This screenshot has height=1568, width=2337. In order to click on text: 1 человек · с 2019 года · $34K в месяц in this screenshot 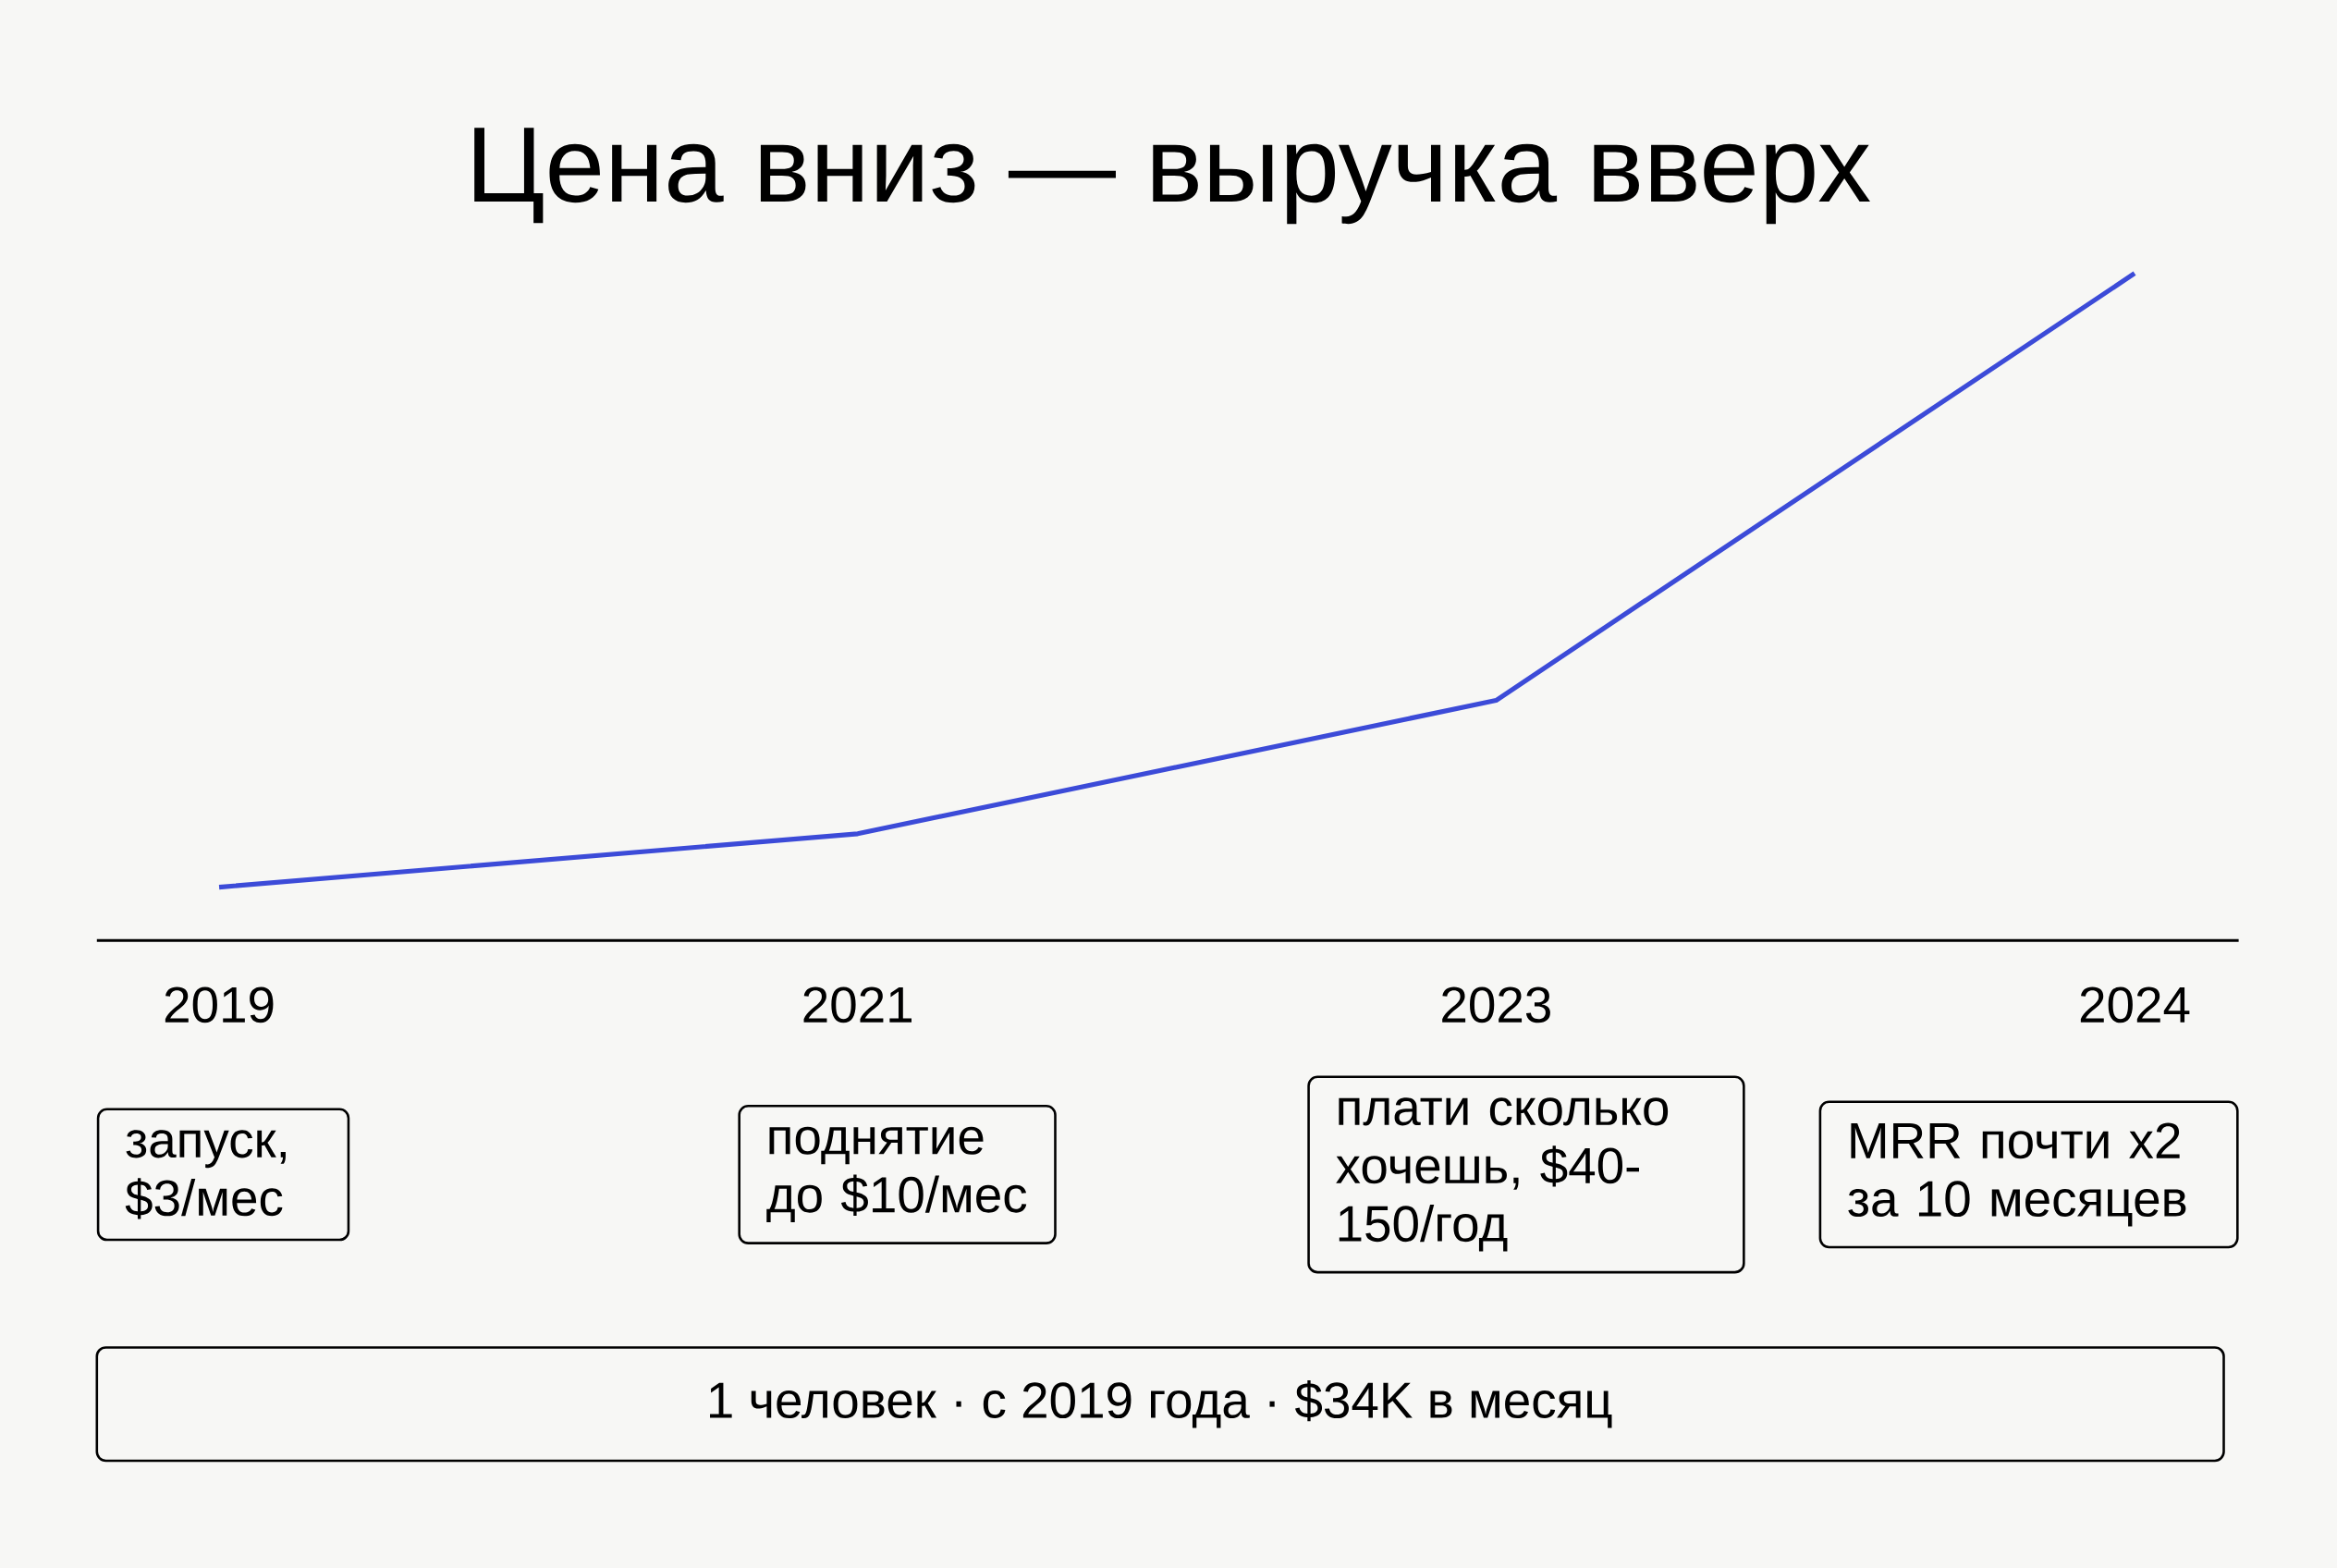, I will do `click(1161, 1404)`.